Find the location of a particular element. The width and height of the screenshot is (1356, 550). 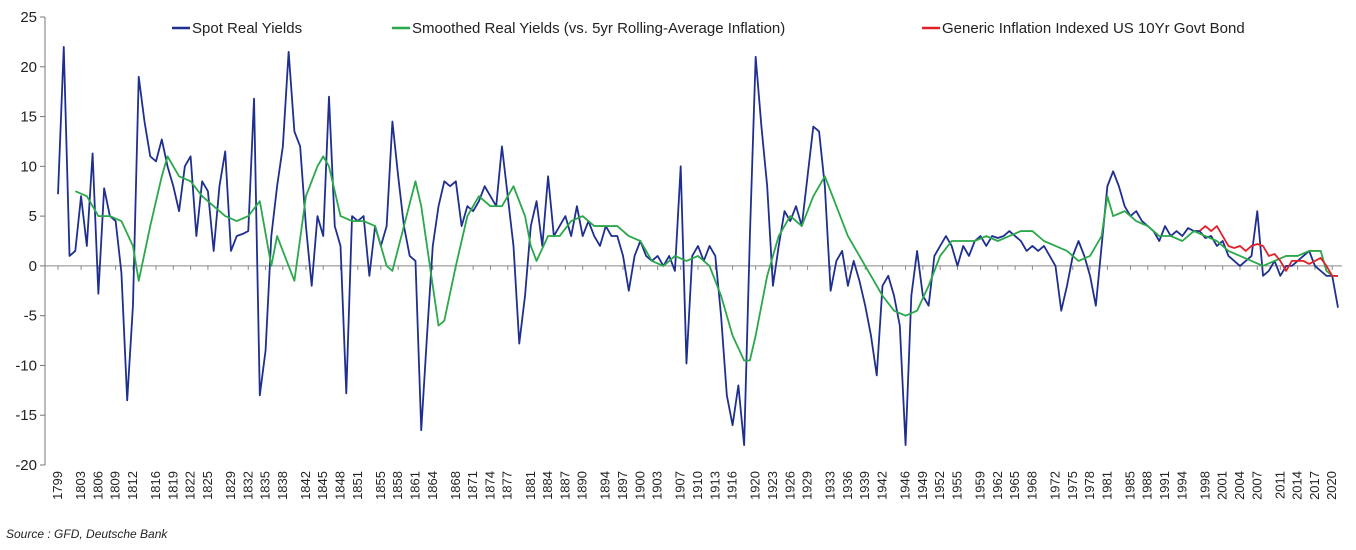

x-tick-label: 1842 is located at coordinates (305, 485).